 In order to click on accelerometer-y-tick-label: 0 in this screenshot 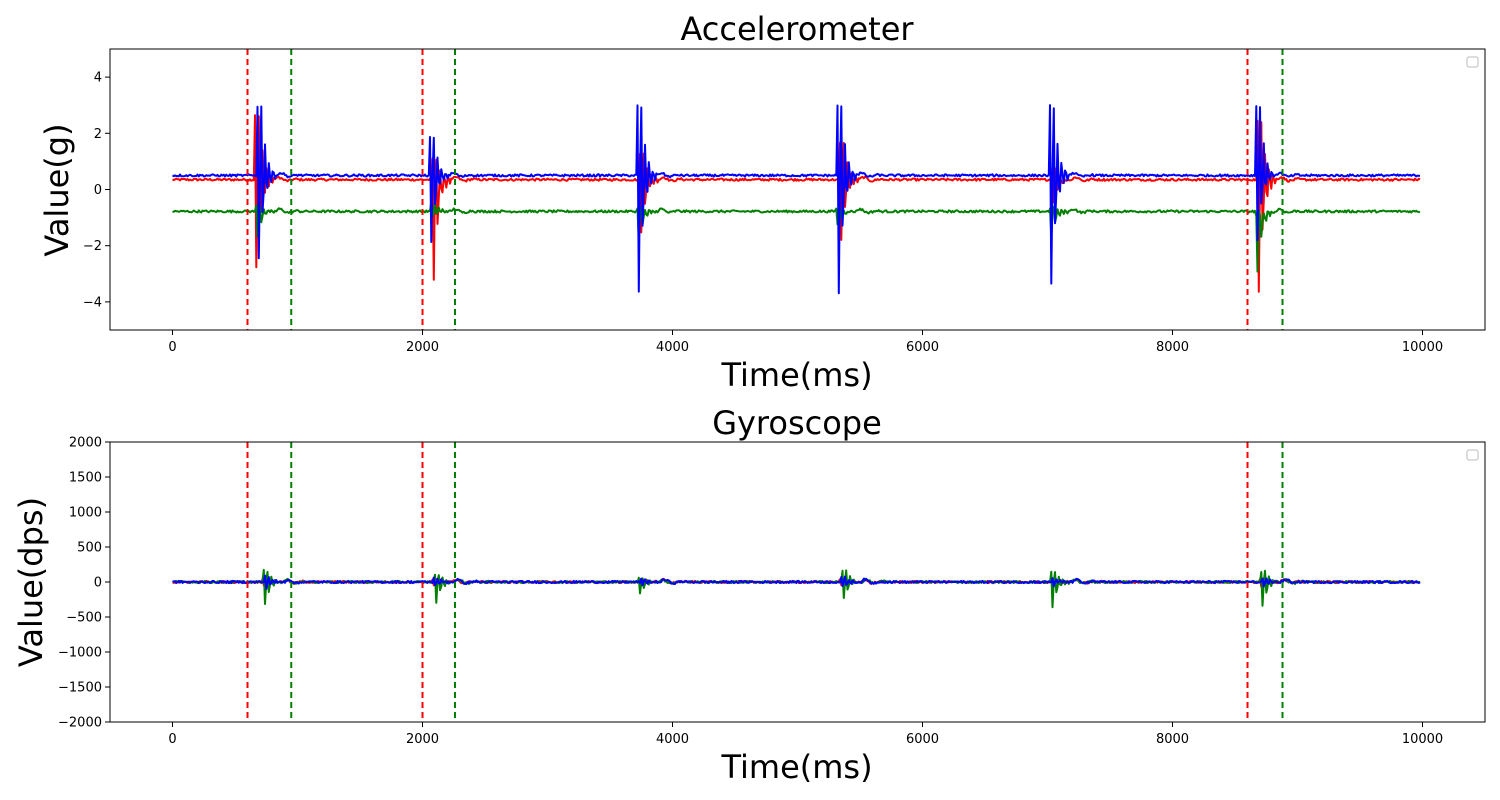, I will do `click(98, 190)`.